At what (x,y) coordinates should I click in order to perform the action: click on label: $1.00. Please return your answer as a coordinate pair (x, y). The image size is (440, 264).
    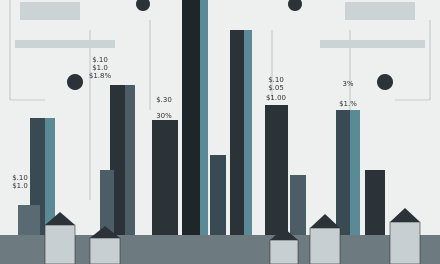
    Looking at the image, I should click on (276, 98).